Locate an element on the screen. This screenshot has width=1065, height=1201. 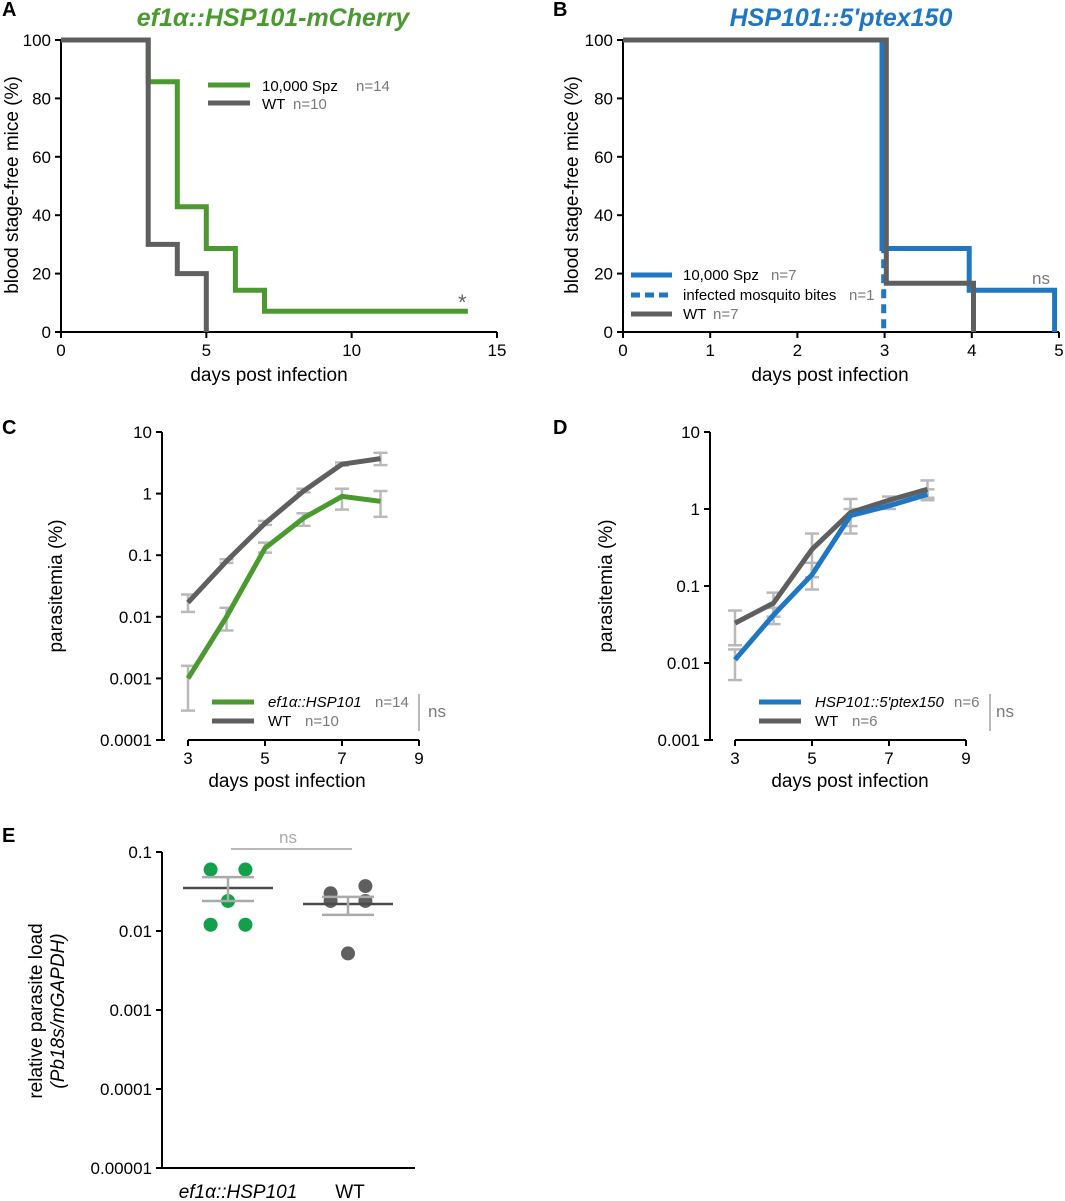
panel-d-ticks: 0.001 0.01 0.1 1 10 3 5 7 9 is located at coordinates (813, 595).